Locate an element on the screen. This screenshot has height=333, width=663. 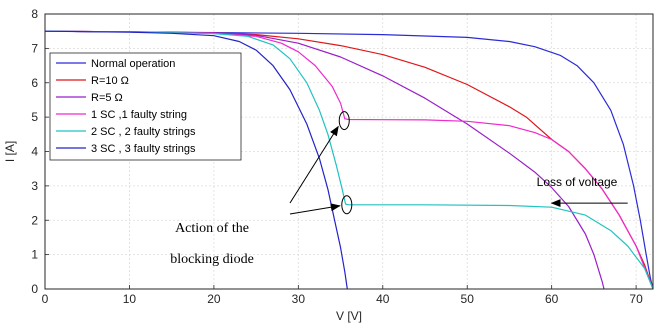
y-axis-label: I [A] is located at coordinates (10, 151).